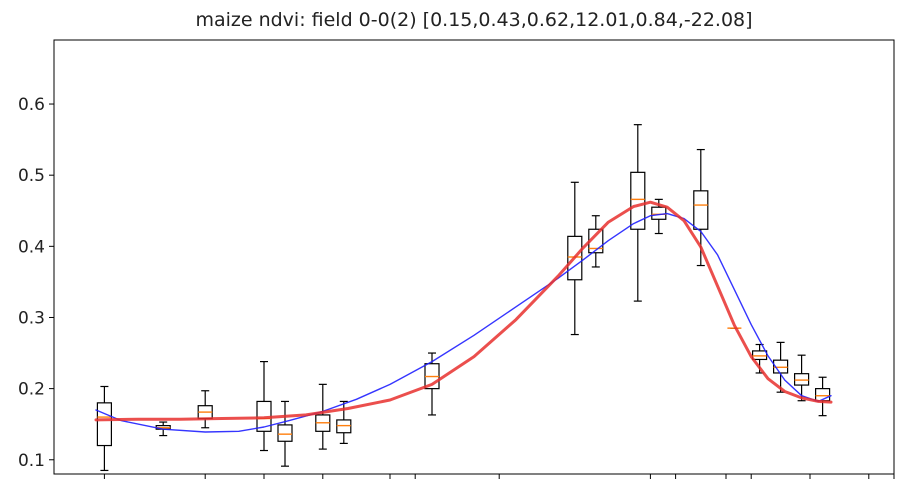 This screenshot has width=904, height=494. I want to click on y-axis: 0.1 0.2 0.3 0.4 0.5 0.6, so click(36, 283).